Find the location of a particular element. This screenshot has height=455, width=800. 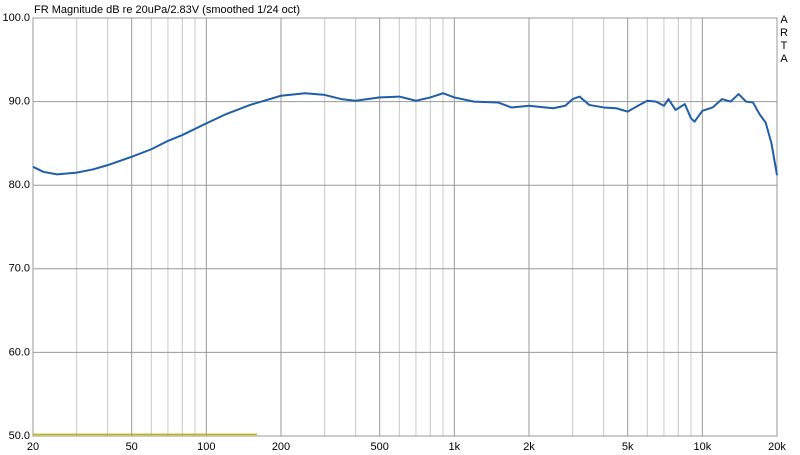

x-tick-label: 20k is located at coordinates (777, 447).